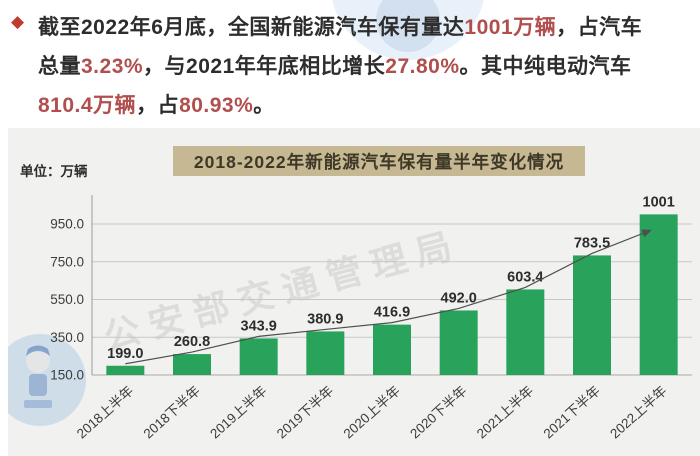 The width and height of the screenshot is (700, 456). I want to click on summary-segment: 截至2022年6月底，全国新能源汽车保有量达, so click(251, 27).